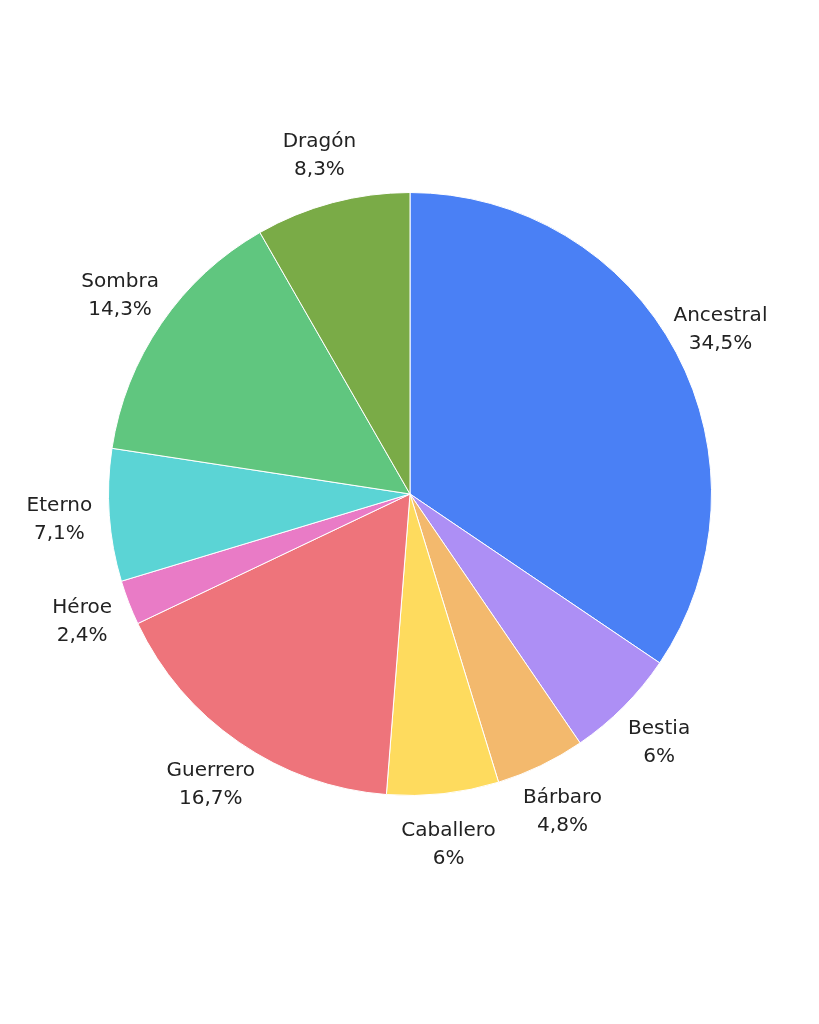 The height and width of the screenshot is (1024, 819). Describe the element at coordinates (211, 796) in the screenshot. I see `data-label: 16,7%` at that location.